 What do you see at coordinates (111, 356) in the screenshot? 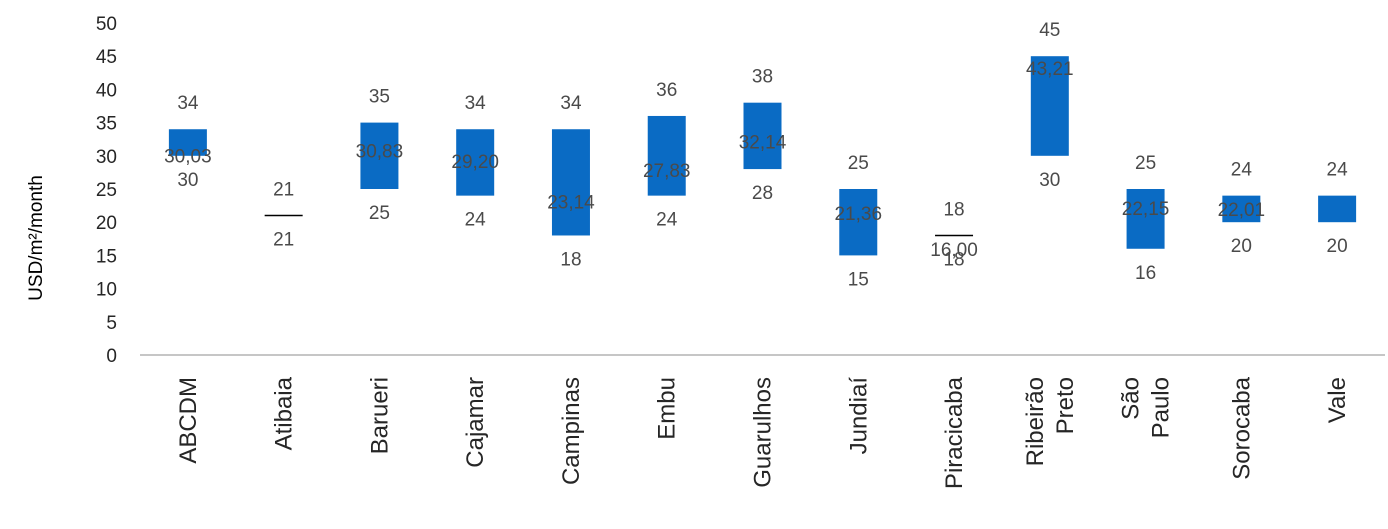
I see `y-tick-label: 0` at bounding box center [111, 356].